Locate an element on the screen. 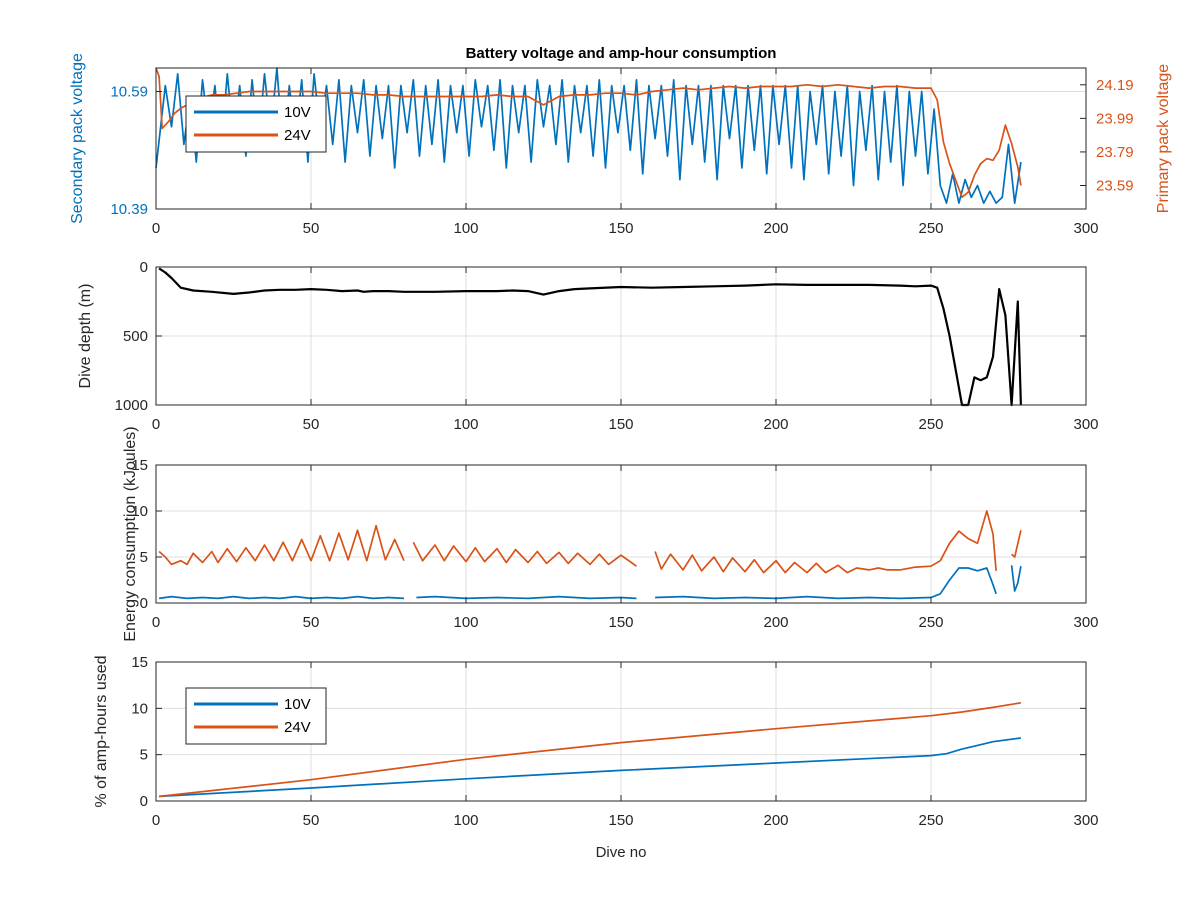  y-right-tick-label: 24.19 is located at coordinates (1115, 85).